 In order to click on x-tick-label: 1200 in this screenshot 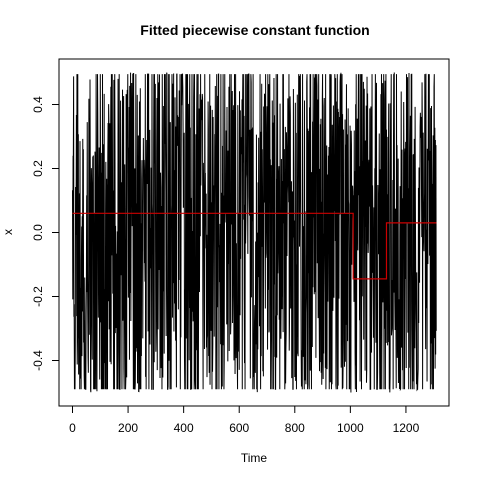, I will do `click(406, 428)`.